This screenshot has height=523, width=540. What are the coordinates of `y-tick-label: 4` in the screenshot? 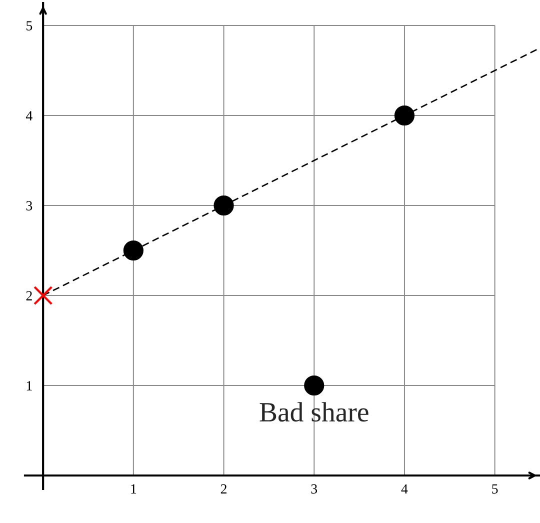 It's located at (29, 115).